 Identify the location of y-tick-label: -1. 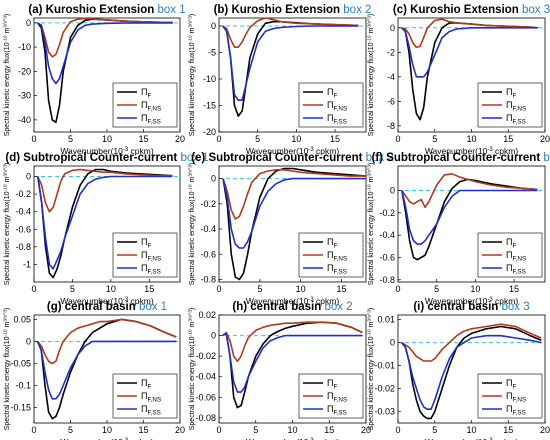
(27, 264).